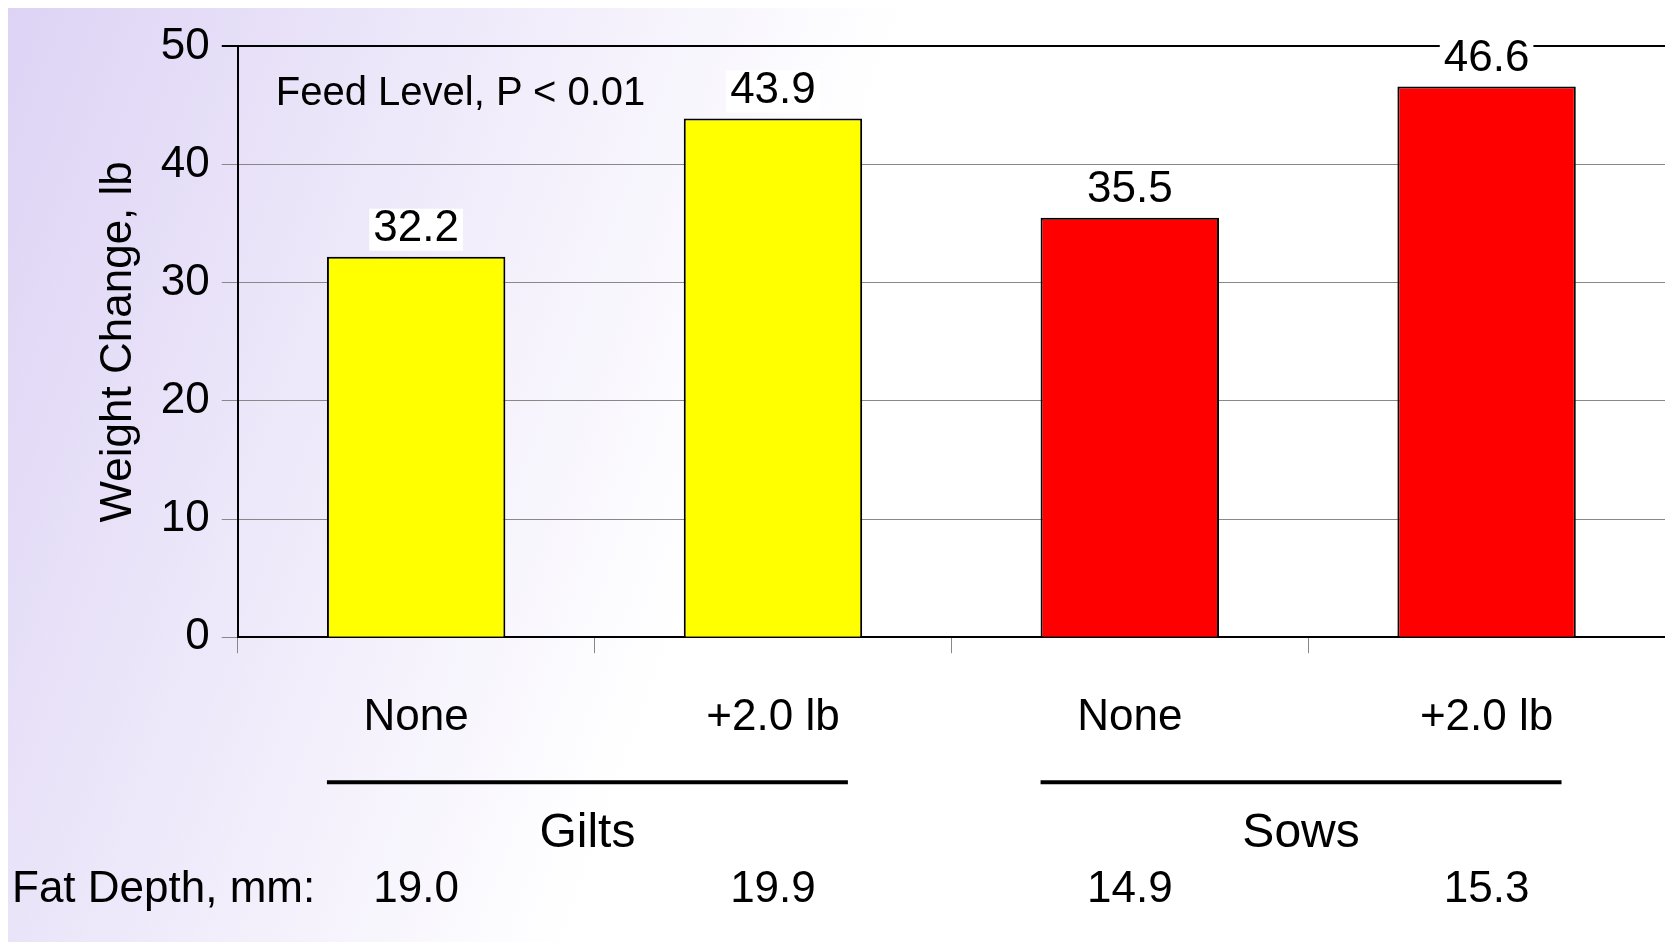 The height and width of the screenshot is (950, 1673). Describe the element at coordinates (773, 87) in the screenshot. I see `data-label: 43.9` at that location.